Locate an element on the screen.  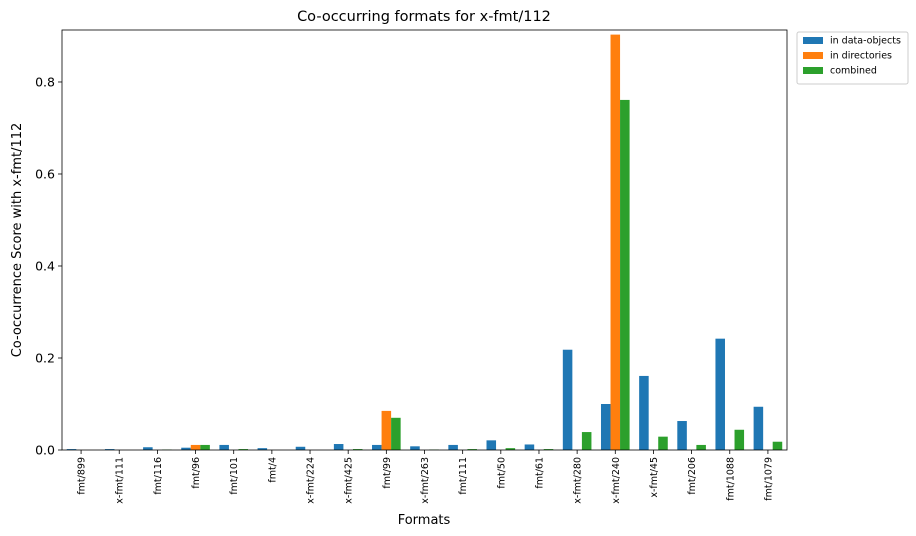
x-tick-label: fmt/96 is located at coordinates (196, 473).